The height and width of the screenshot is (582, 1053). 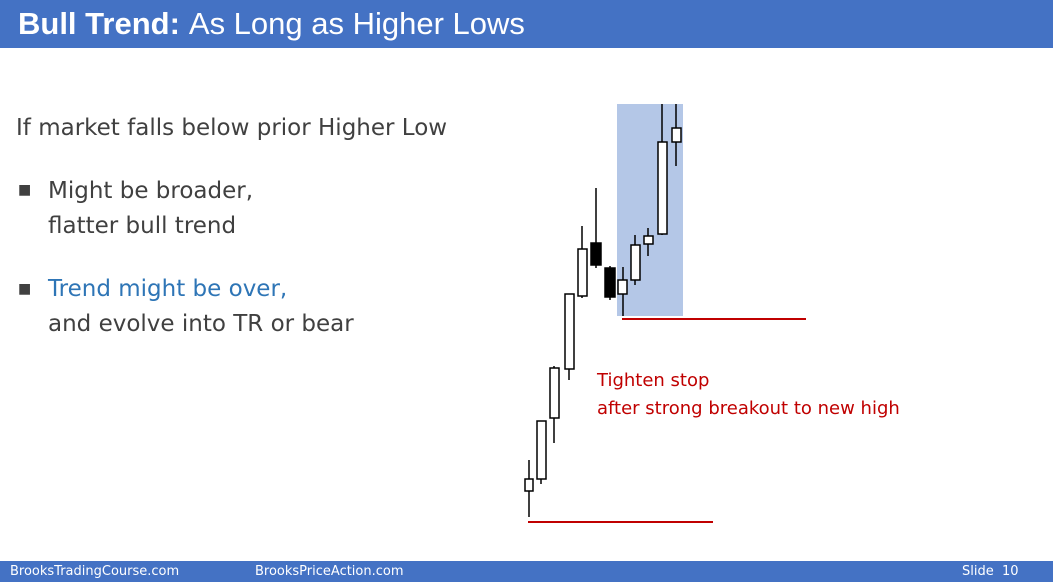 What do you see at coordinates (554, 393) in the screenshot?
I see `candle-3-body` at bounding box center [554, 393].